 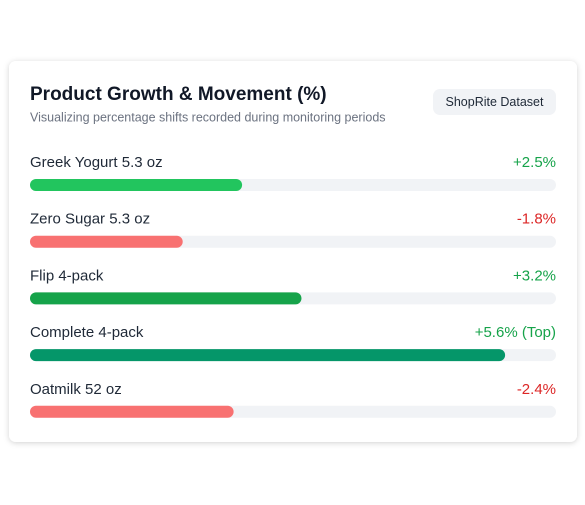 I want to click on value-label: +3.2%, so click(x=534, y=275).